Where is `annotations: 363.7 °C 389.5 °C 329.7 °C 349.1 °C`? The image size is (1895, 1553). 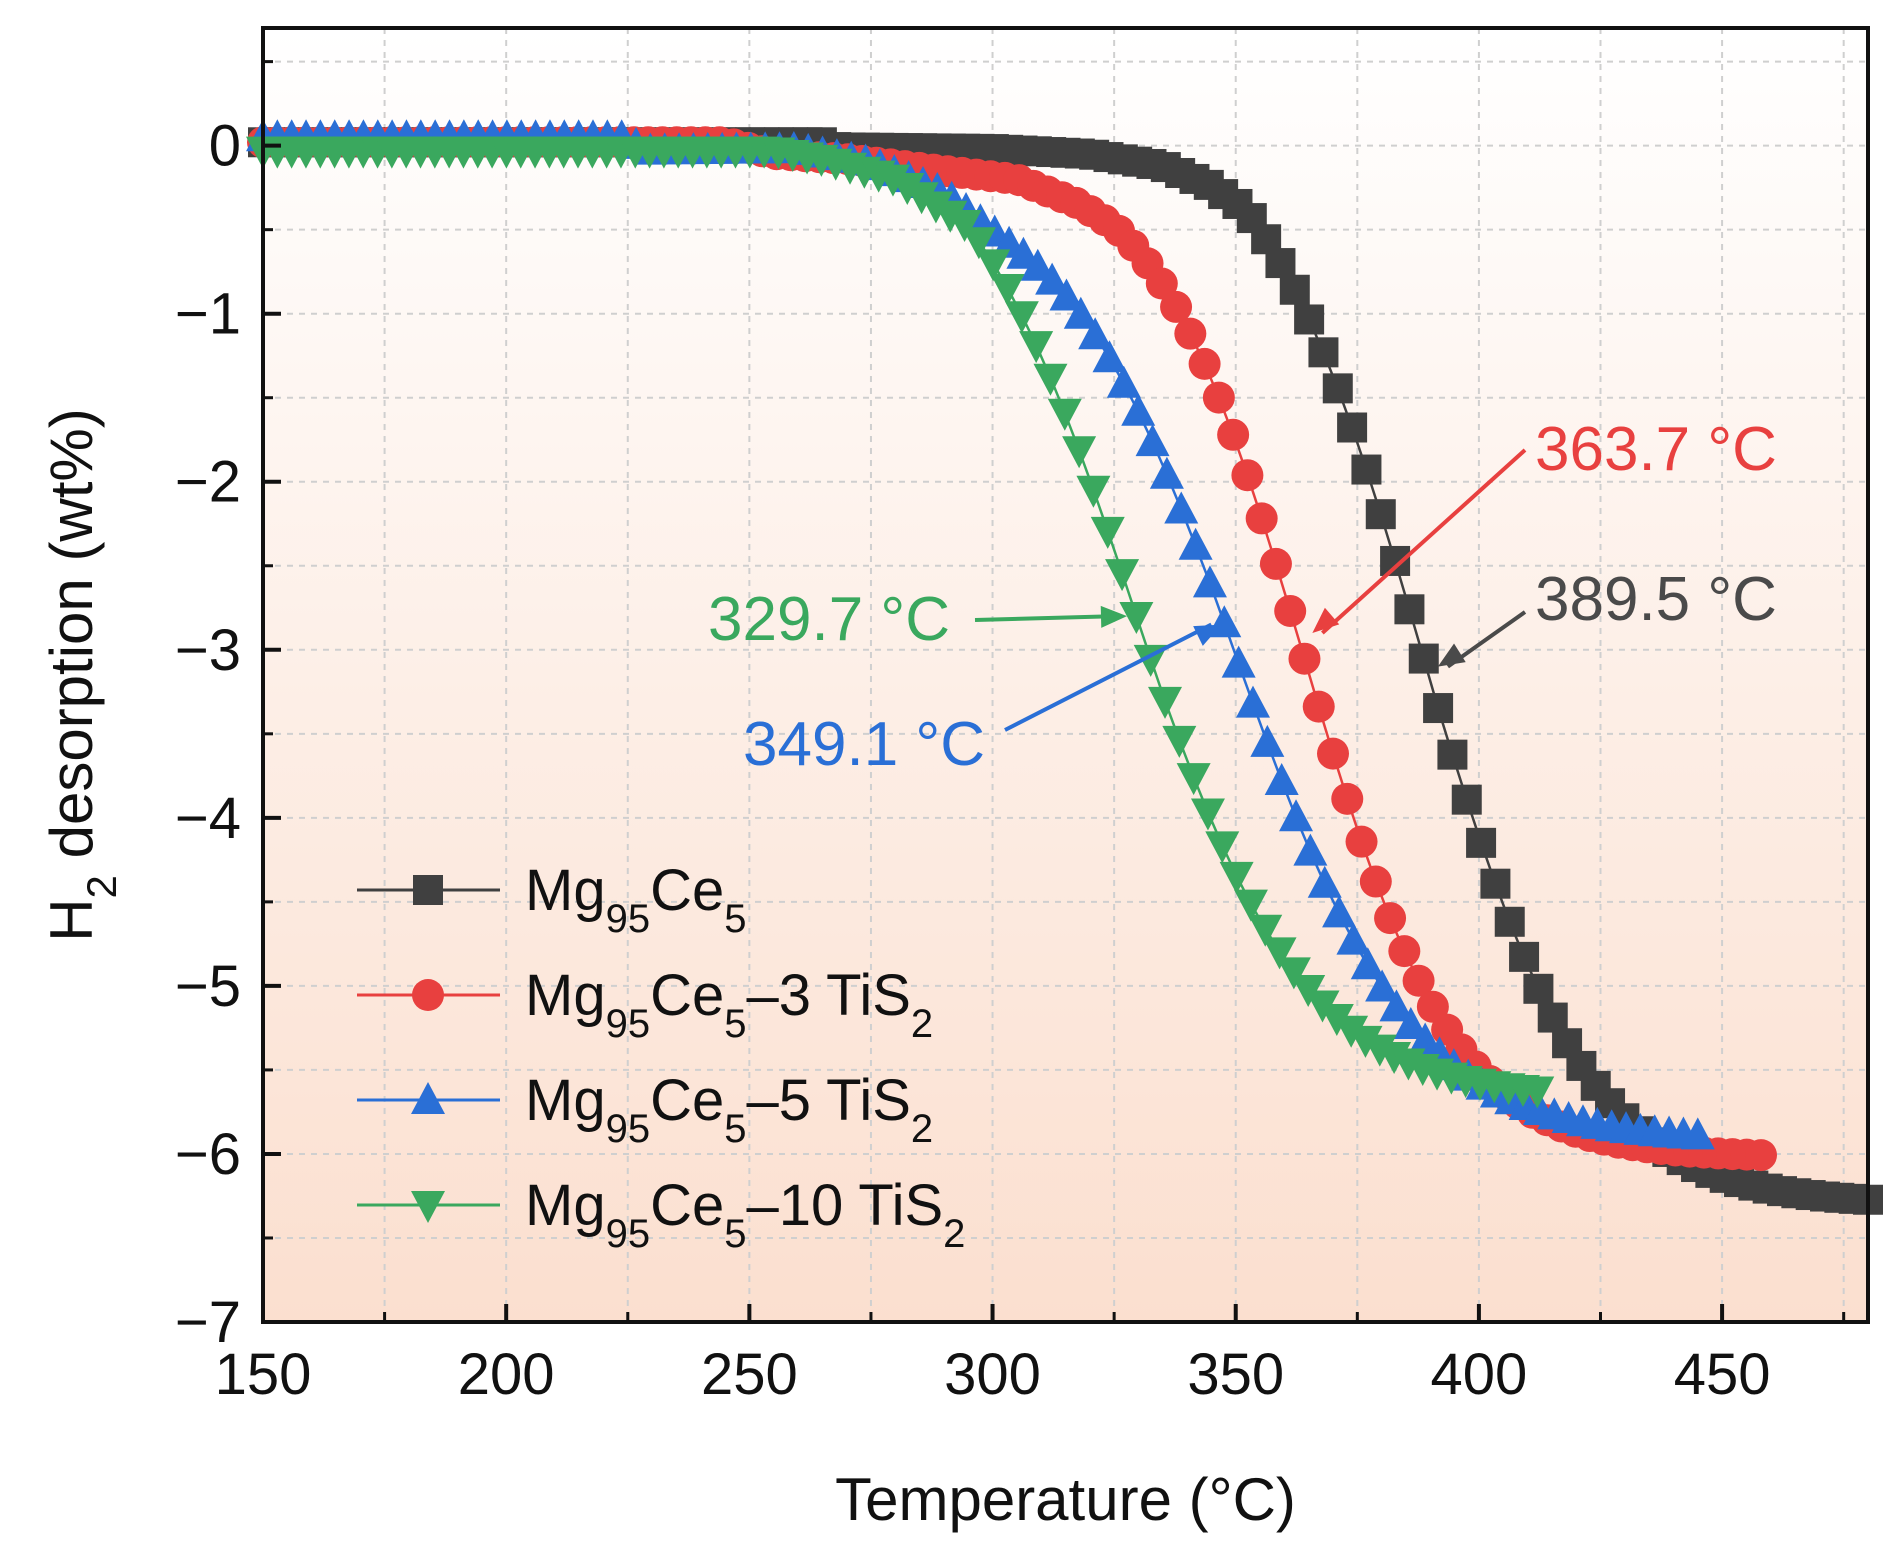
annotations: 363.7 °C 389.5 °C 329.7 °C 349.1 °C is located at coordinates (1242, 597).